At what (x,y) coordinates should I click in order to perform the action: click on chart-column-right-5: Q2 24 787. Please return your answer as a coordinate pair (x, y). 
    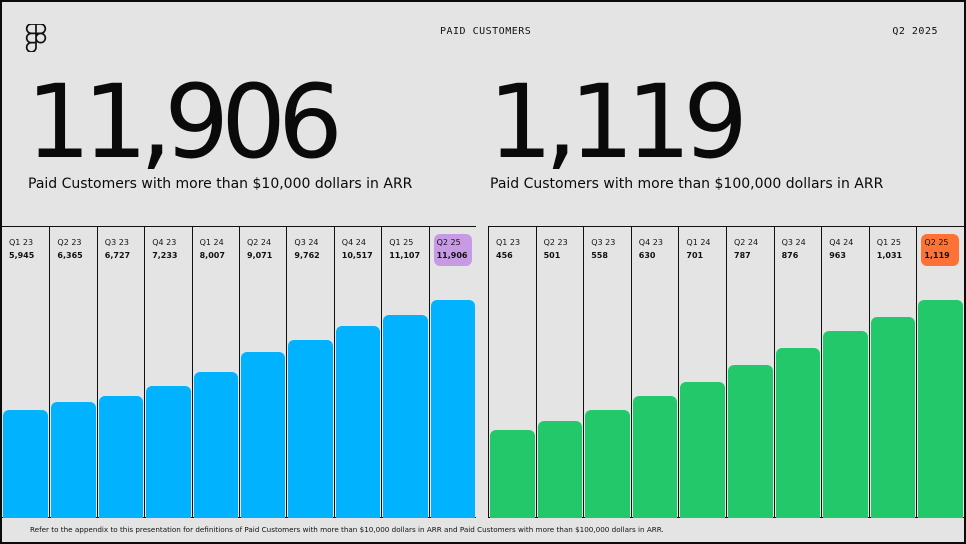
    Looking at the image, I should click on (750, 372).